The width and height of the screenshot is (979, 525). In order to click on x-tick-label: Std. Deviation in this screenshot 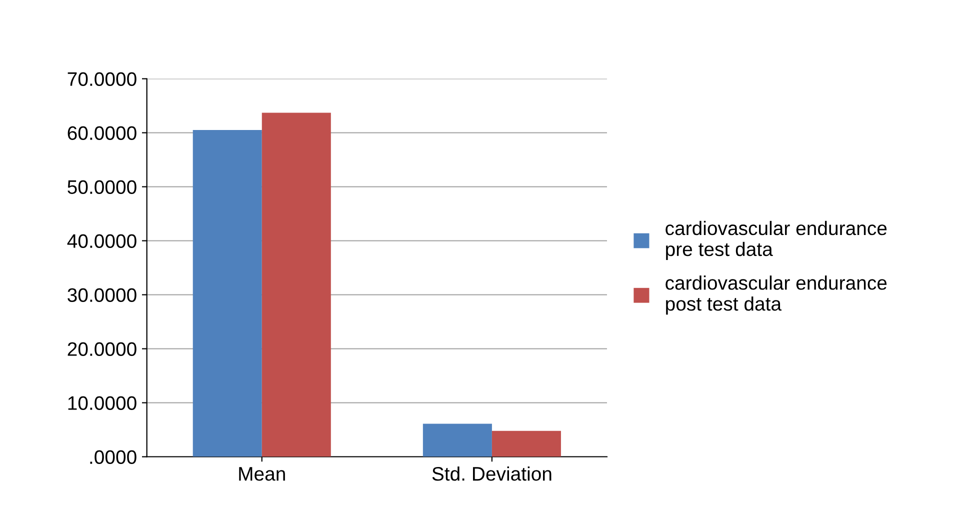, I will do `click(492, 473)`.